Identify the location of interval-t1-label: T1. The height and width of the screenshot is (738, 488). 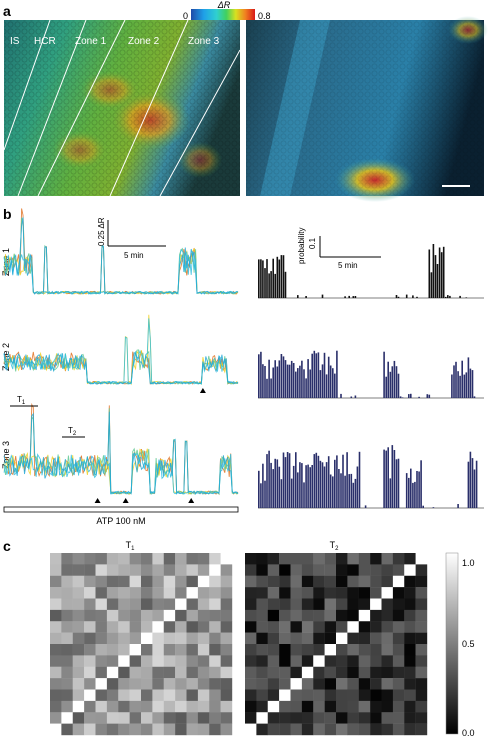
(21, 400).